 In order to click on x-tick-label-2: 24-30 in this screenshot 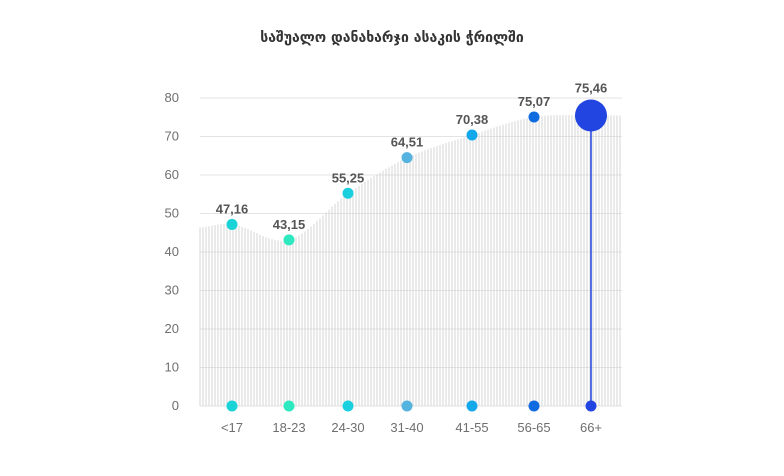, I will do `click(347, 427)`.